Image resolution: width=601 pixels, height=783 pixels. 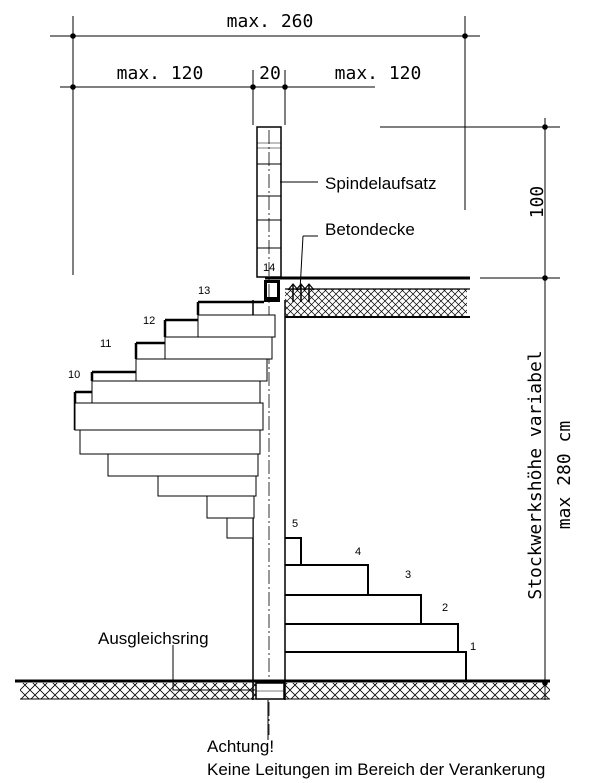 What do you see at coordinates (367, 297) in the screenshot?
I see `concrete-ceiling-slab` at bounding box center [367, 297].